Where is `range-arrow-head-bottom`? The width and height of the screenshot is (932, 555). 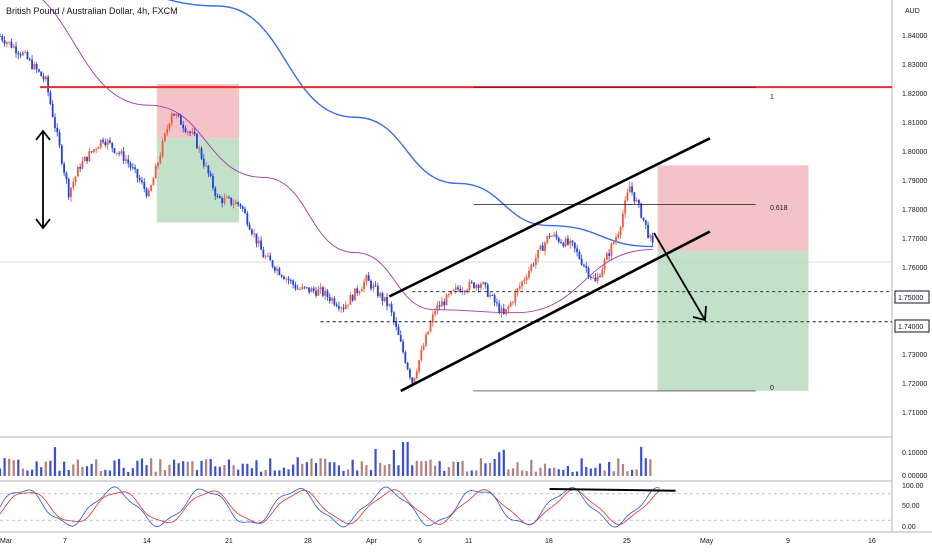
range-arrow-head-bottom is located at coordinates (43, 224).